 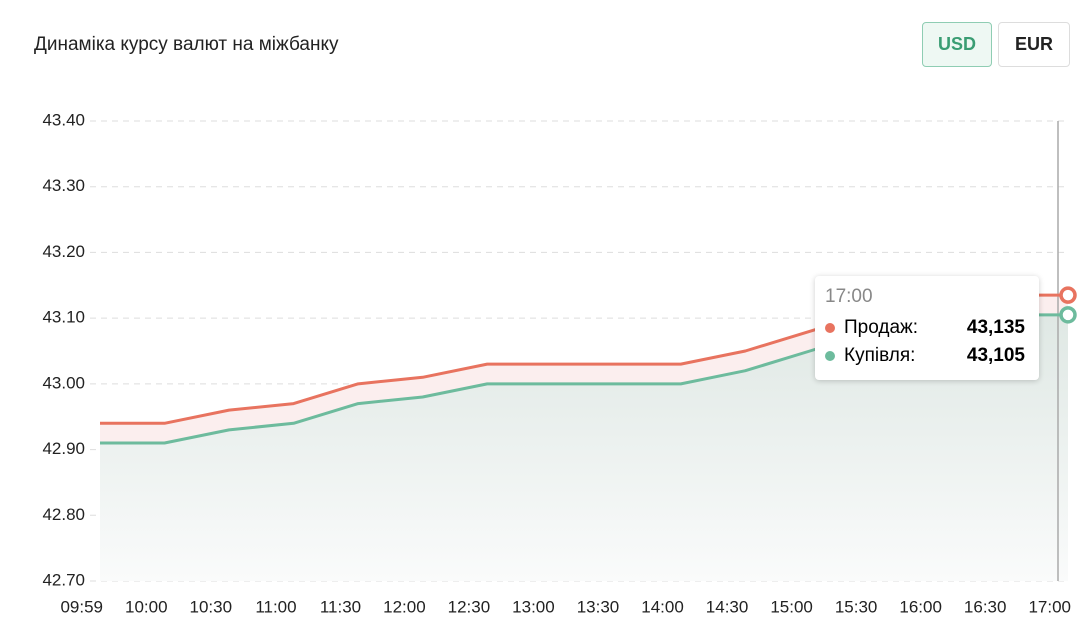 I want to click on value-label: 43,135, so click(x=995, y=328).